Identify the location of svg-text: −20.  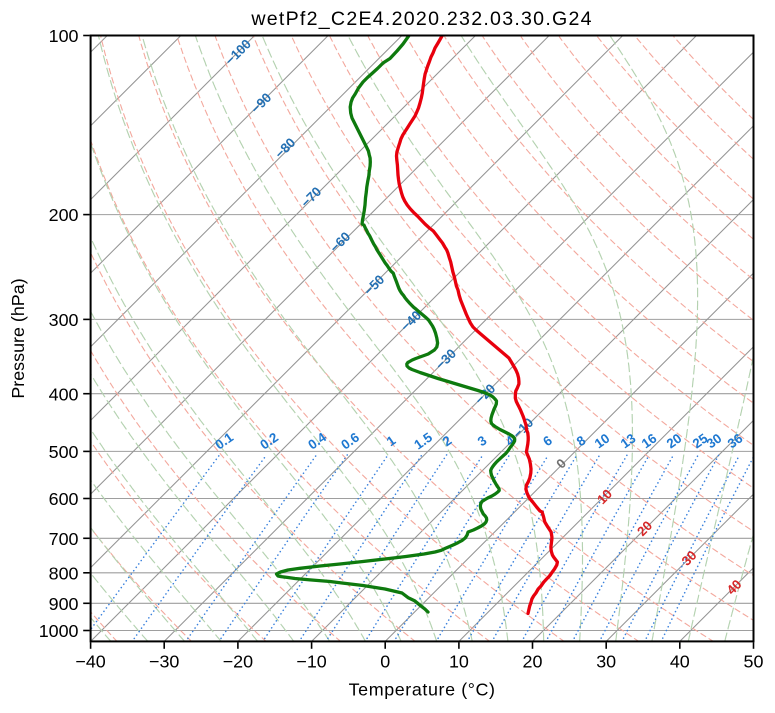
(238, 662).